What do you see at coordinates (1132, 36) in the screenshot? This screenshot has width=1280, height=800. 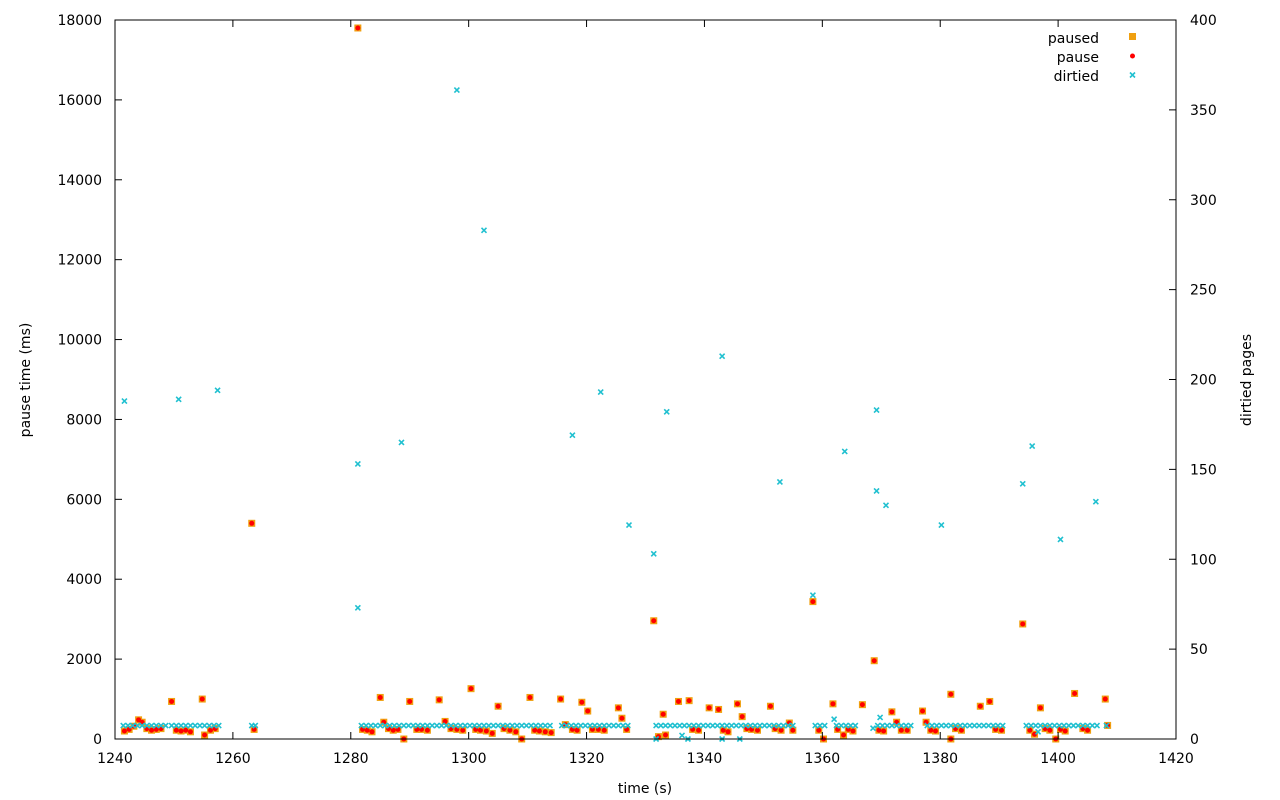 I see `legend-swatch-paused` at bounding box center [1132, 36].